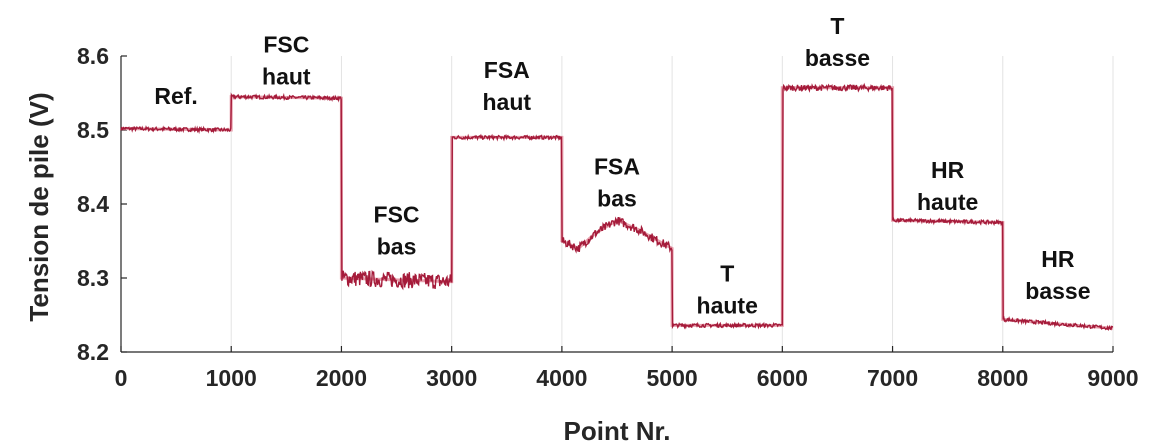 This screenshot has height=445, width=1170. Describe the element at coordinates (506, 86) in the screenshot. I see `annotation-3: FSA haut` at that location.